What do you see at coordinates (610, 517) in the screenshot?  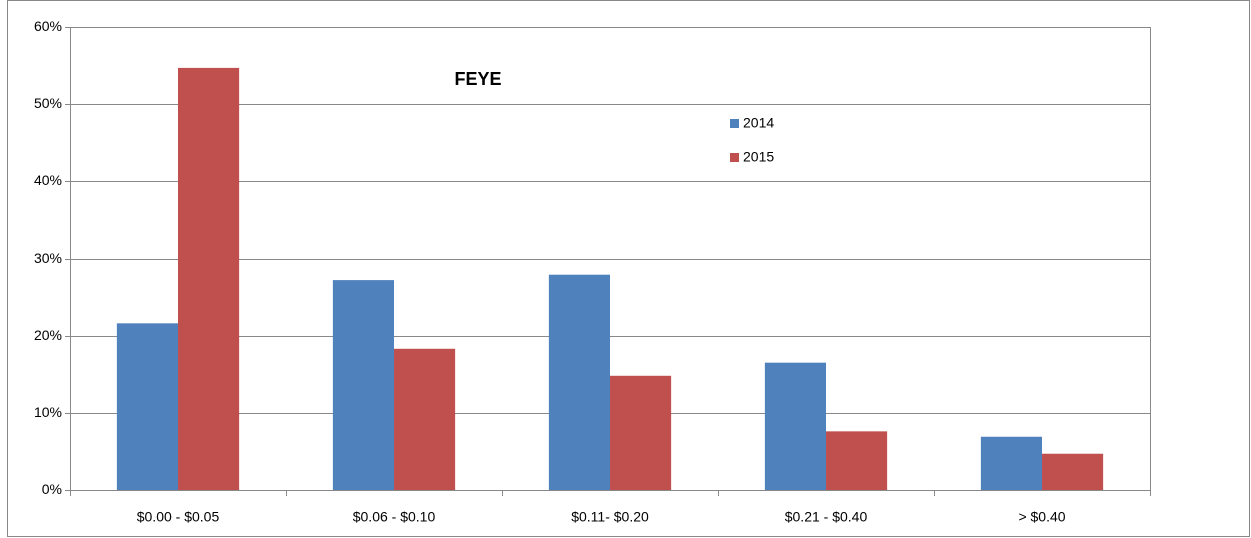 I see `x-tick-label: $0.11- $0.20` at bounding box center [610, 517].